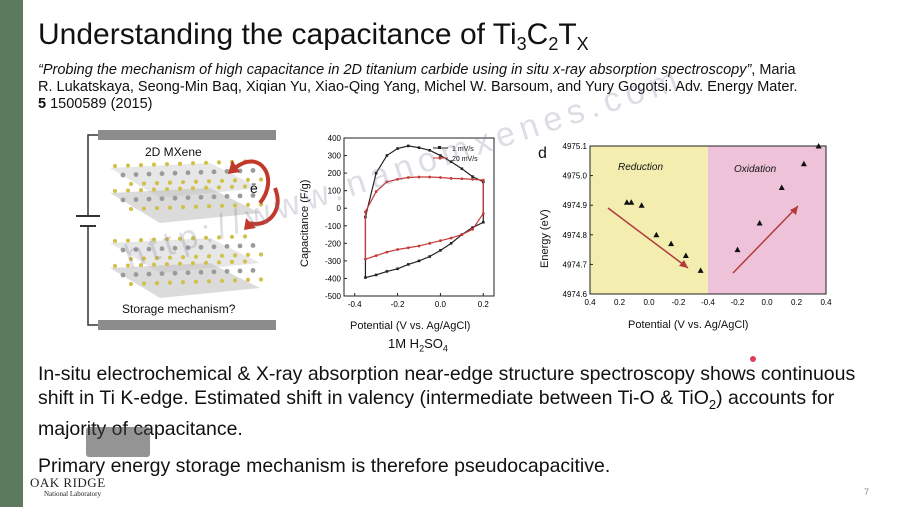  Describe the element at coordinates (335, 173) in the screenshot. I see `cv-ytick-label: 200` at that location.